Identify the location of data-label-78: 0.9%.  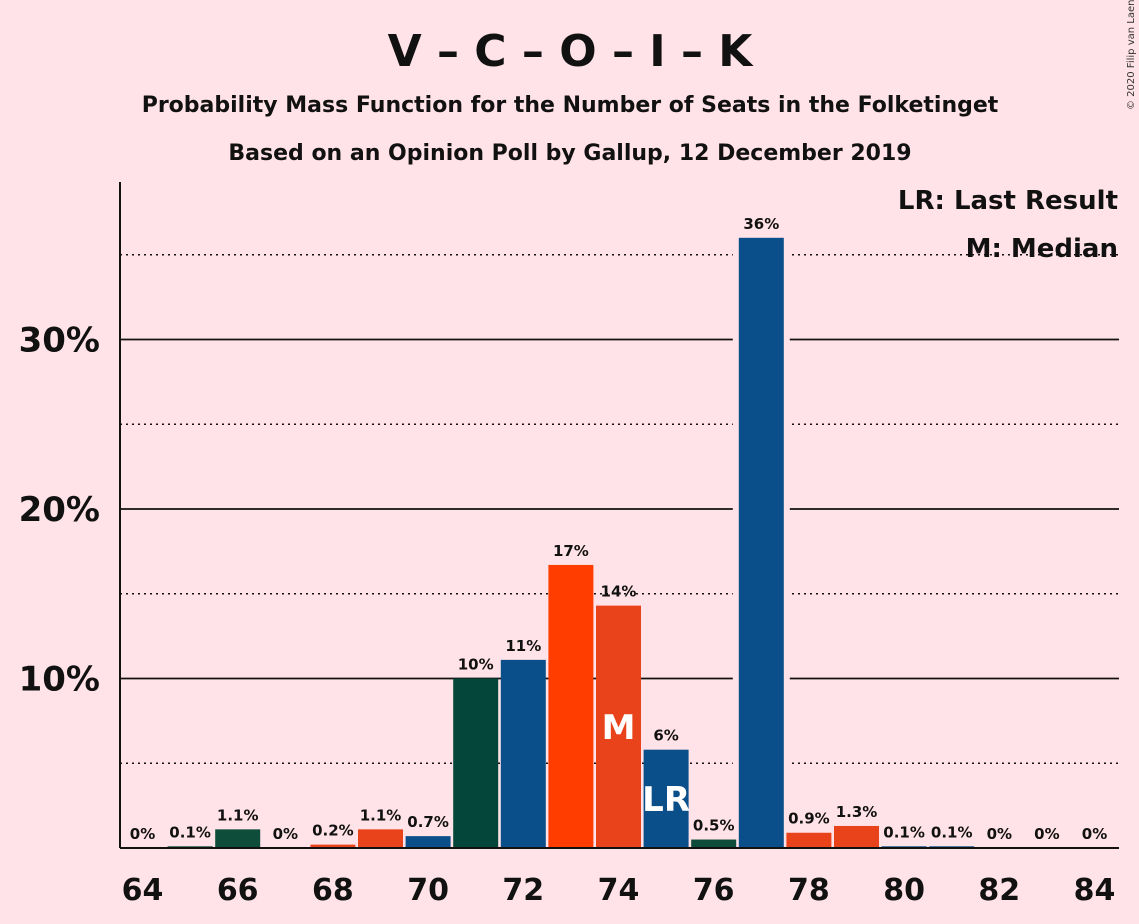
(809, 819).